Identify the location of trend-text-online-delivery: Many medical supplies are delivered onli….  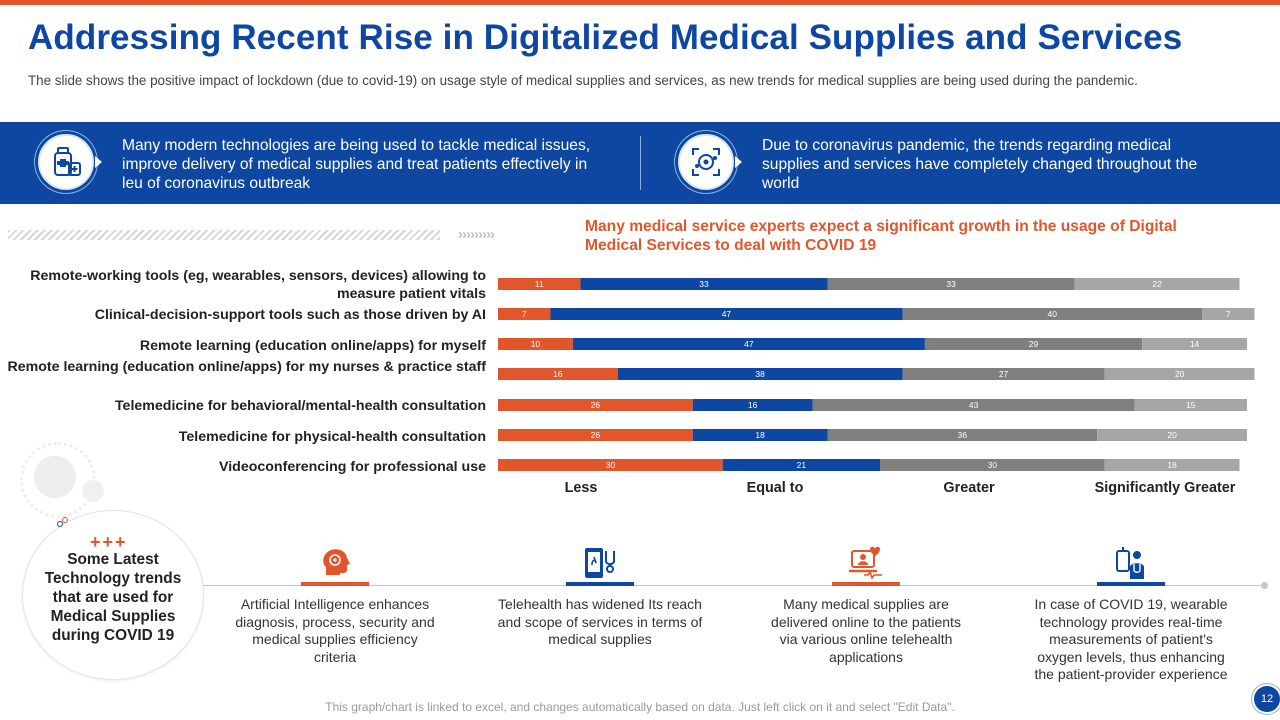
(866, 630).